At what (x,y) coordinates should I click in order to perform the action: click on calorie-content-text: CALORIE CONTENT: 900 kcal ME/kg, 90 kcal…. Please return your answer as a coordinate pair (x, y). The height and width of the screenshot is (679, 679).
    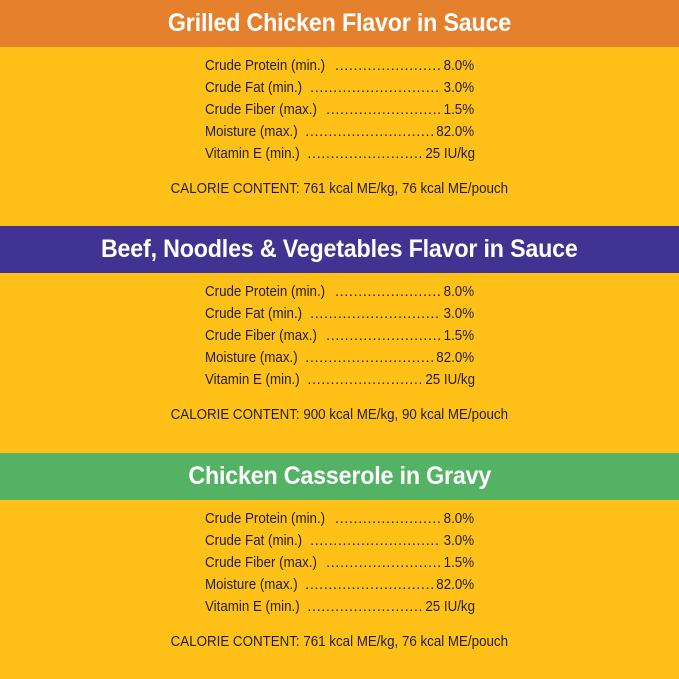
    Looking at the image, I should click on (339, 415).